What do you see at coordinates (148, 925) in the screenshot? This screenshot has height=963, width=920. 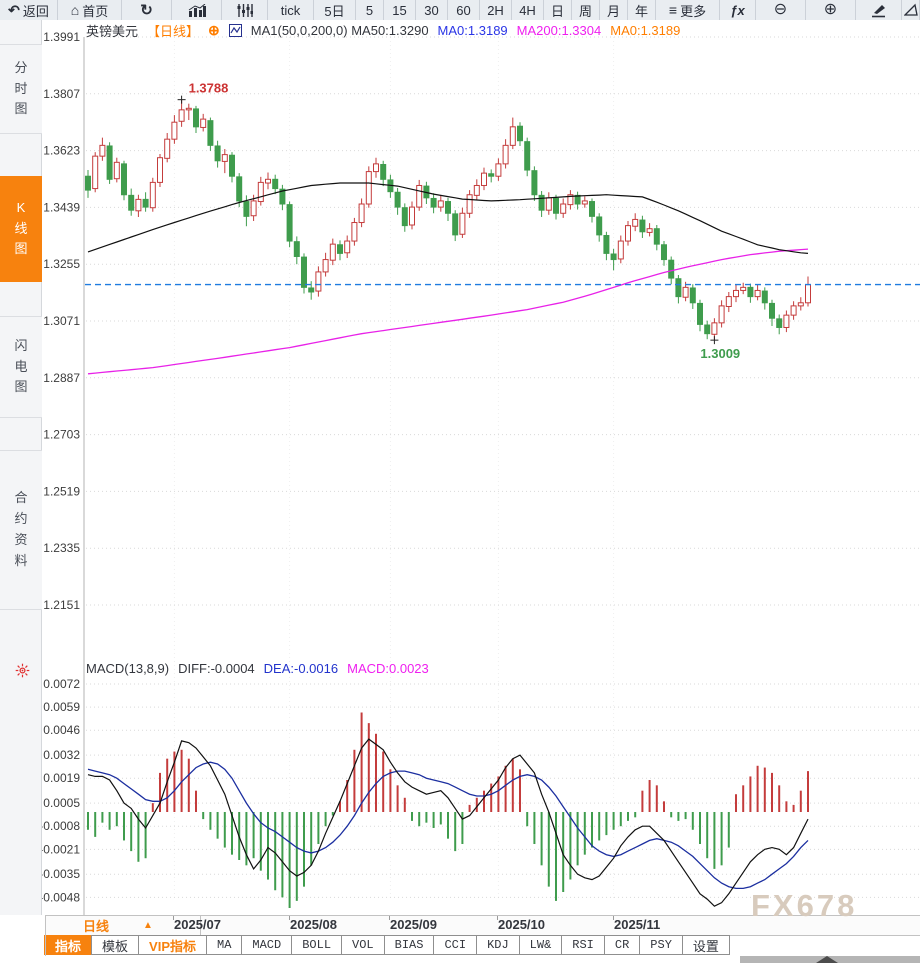 I see `chevron-up-icon: ▲` at bounding box center [148, 925].